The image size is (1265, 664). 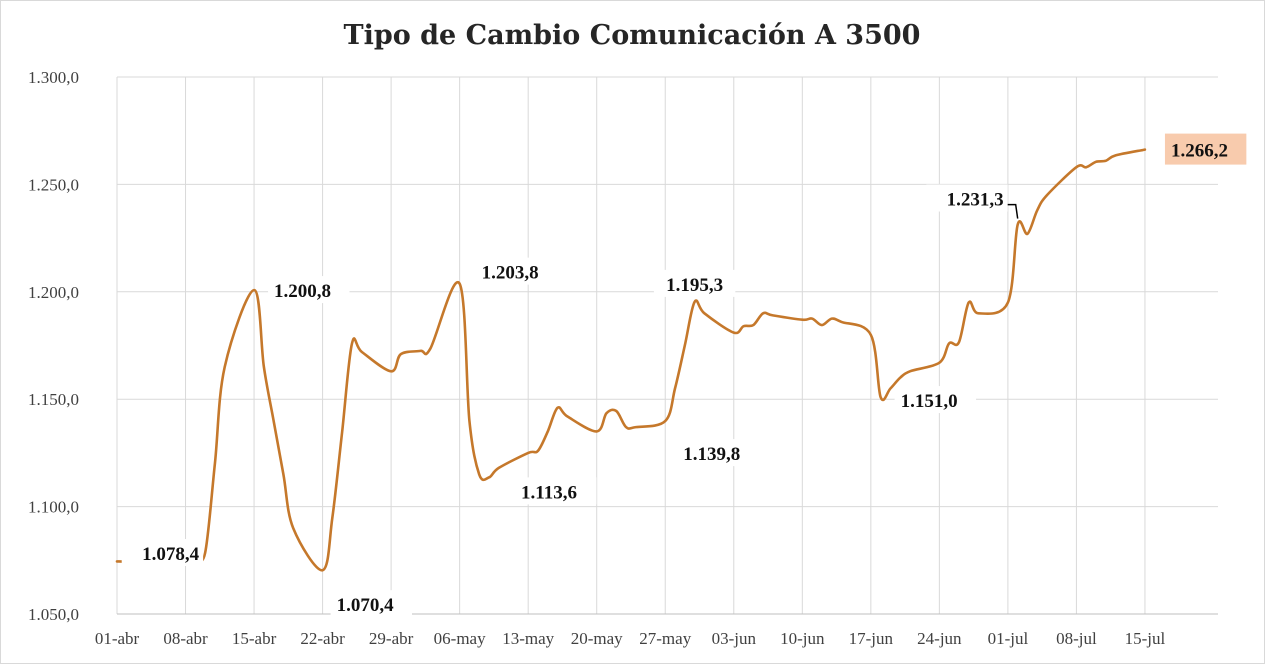 I want to click on data-label: 1.139,8, so click(x=711, y=454).